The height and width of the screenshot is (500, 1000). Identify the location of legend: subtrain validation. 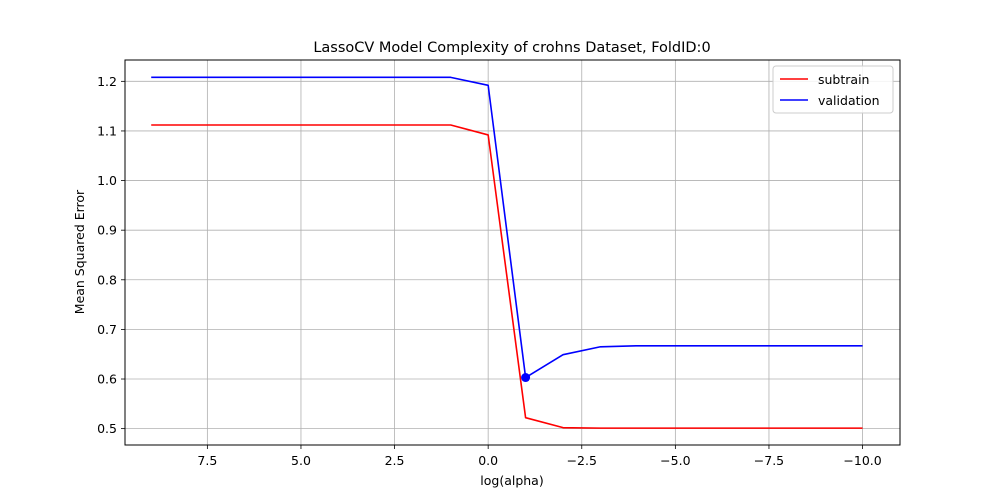
(833, 89).